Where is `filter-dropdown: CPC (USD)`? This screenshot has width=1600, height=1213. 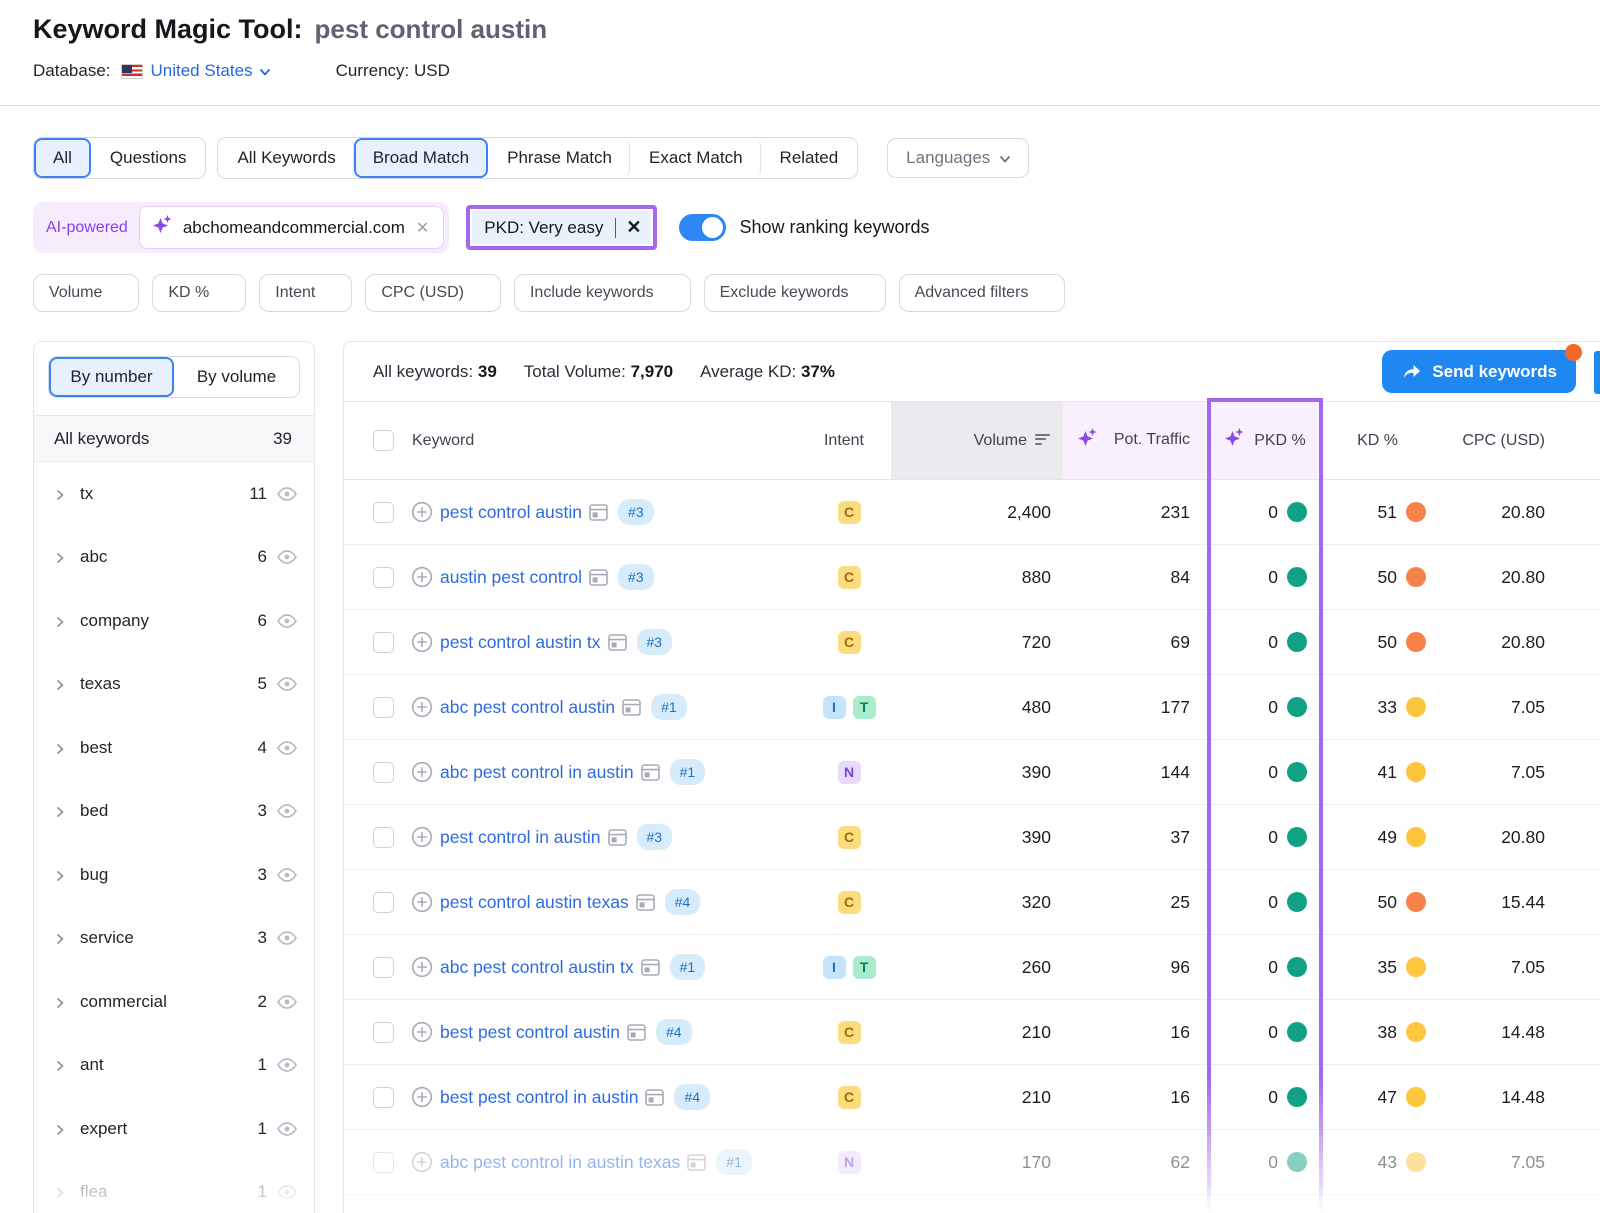 filter-dropdown: CPC (USD) is located at coordinates (433, 293).